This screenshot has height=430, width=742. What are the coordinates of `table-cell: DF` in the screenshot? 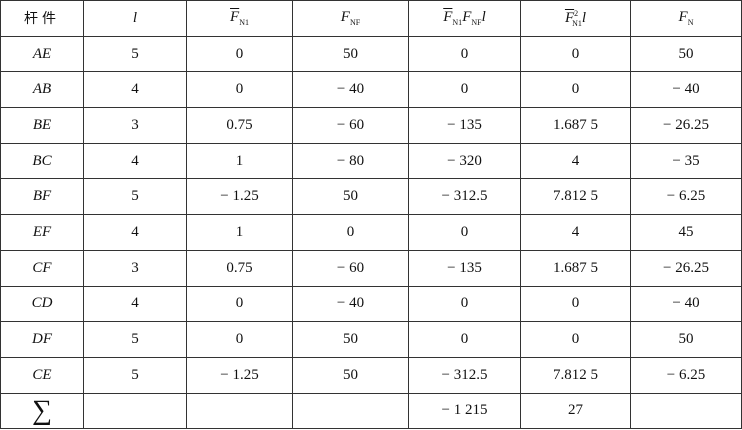 It's located at (42, 339).